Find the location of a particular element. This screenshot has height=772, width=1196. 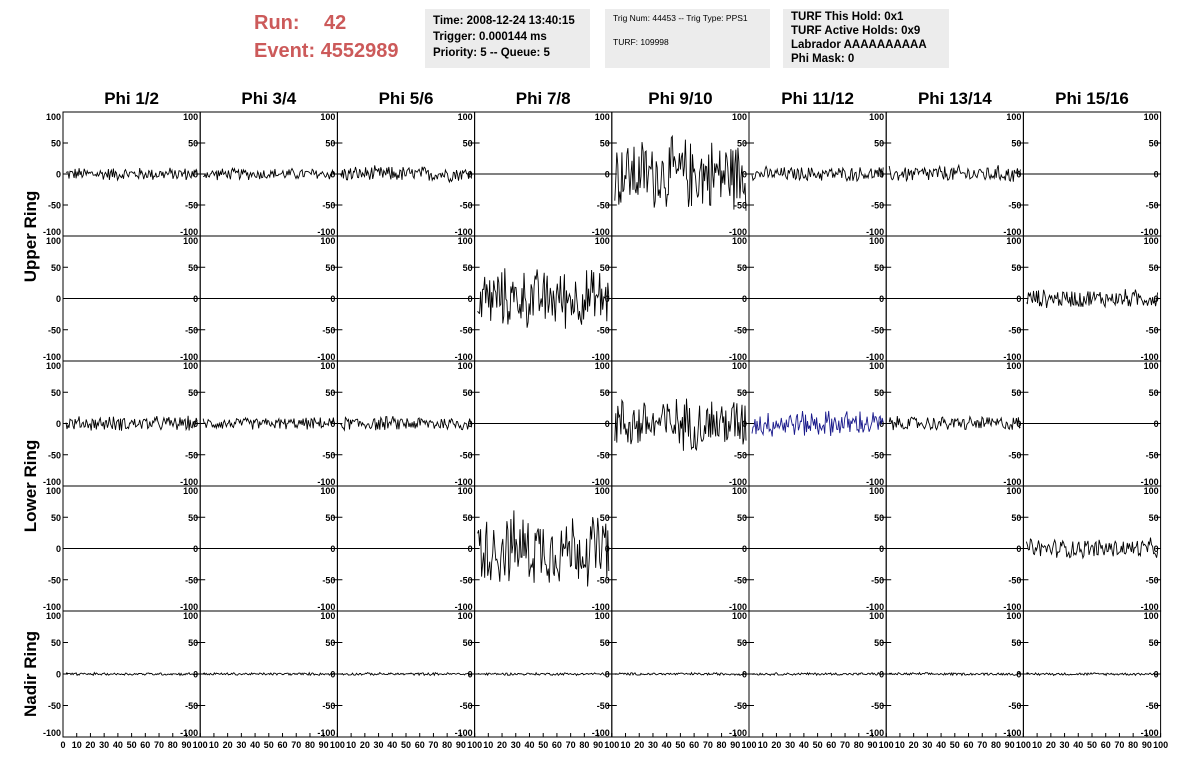

event-value: 4552989 is located at coordinates (359, 51).